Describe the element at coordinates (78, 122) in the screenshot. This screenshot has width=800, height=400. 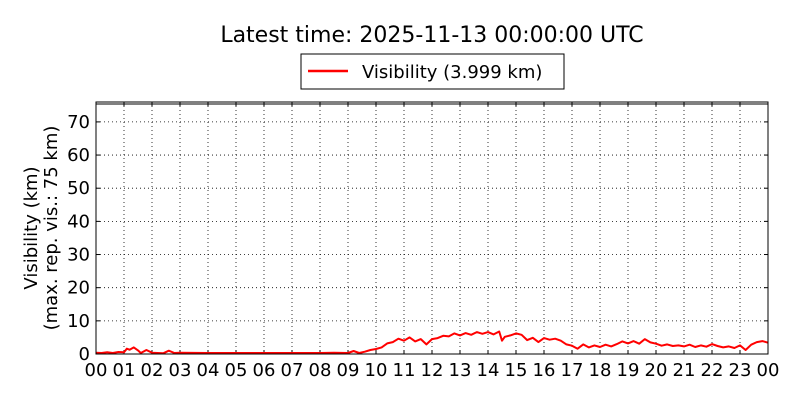
I see `y-tick-label: 70` at that location.